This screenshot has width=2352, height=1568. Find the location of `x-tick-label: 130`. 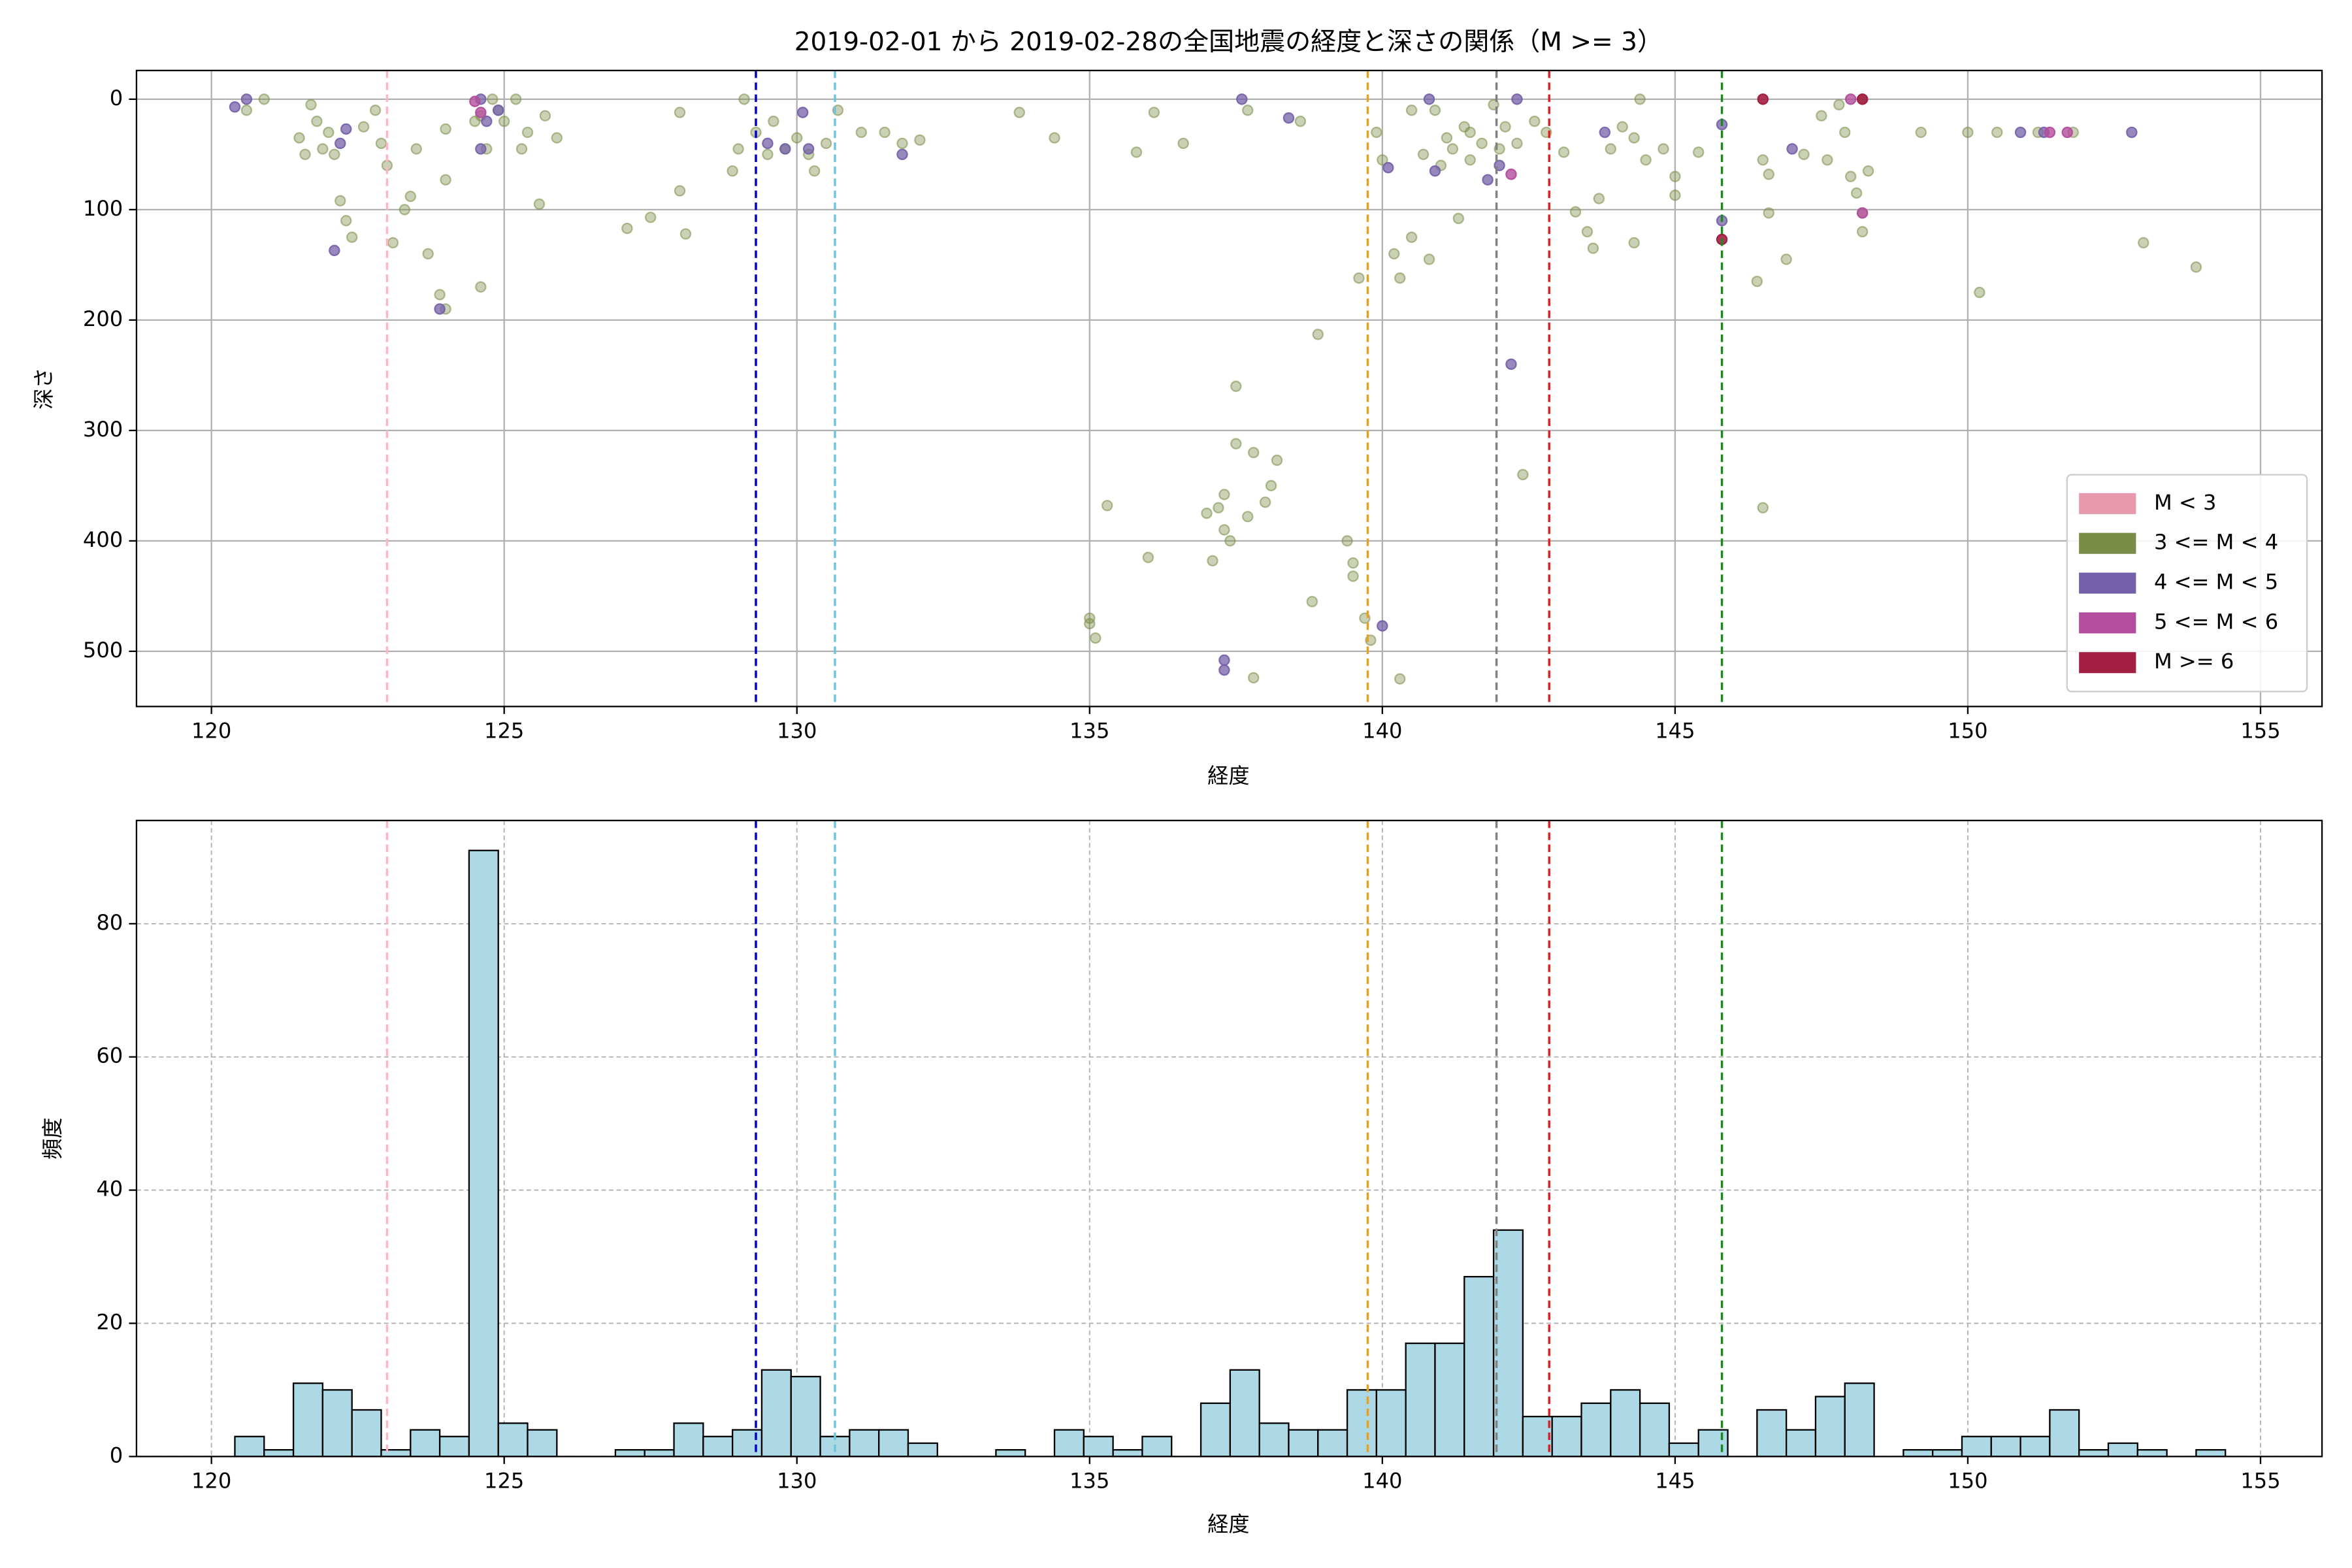

x-tick-label: 130 is located at coordinates (797, 730).